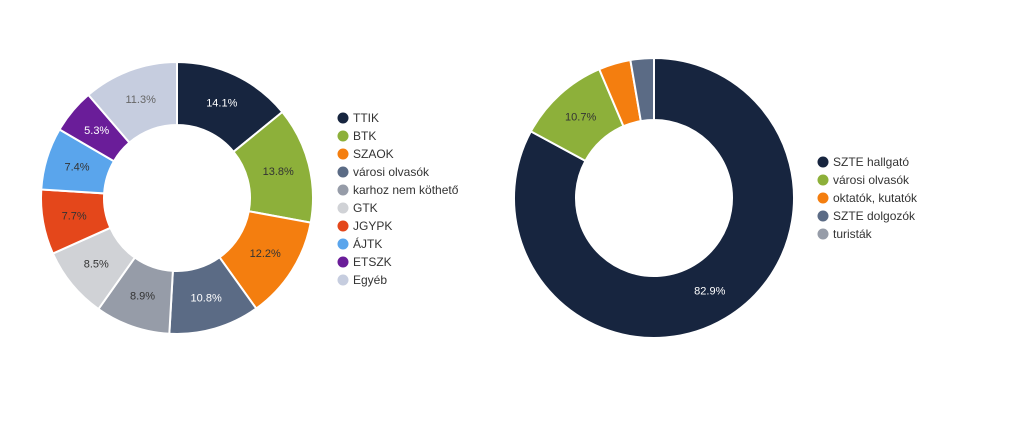 The width and height of the screenshot is (1017, 427). Describe the element at coordinates (580, 117) in the screenshot. I see `user-type-data-label-varosi-olvasok: 10.7%` at that location.